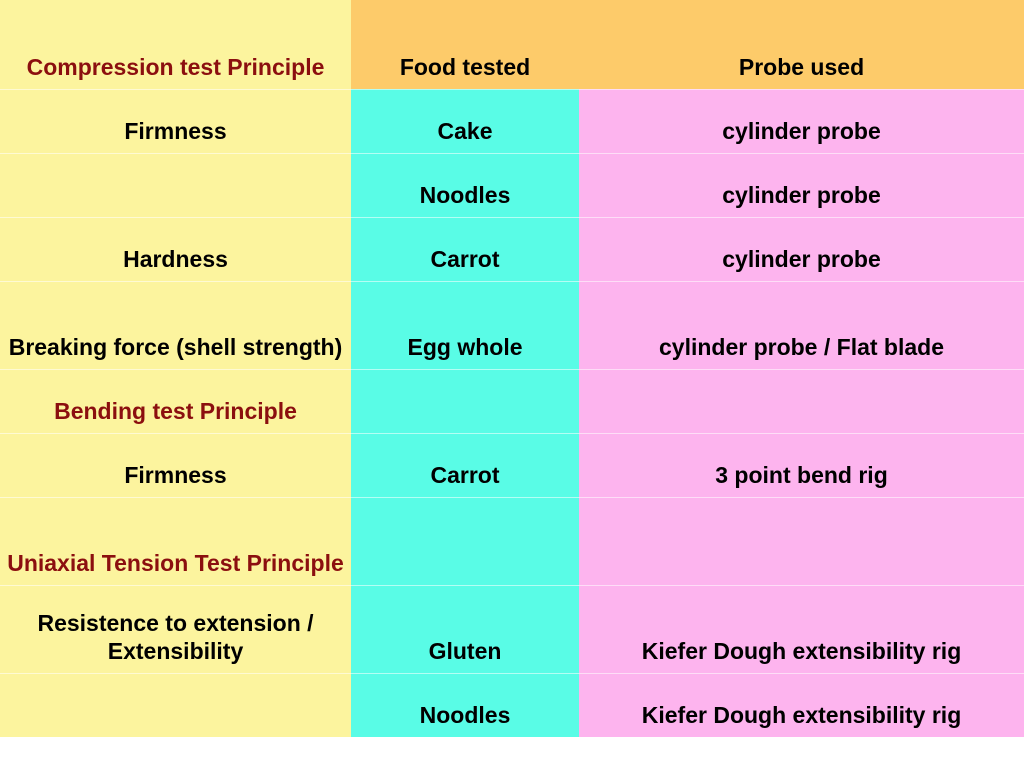 This screenshot has height=768, width=1024. I want to click on table-row: Firmness Carrot 3 point bend rig, so click(512, 465).